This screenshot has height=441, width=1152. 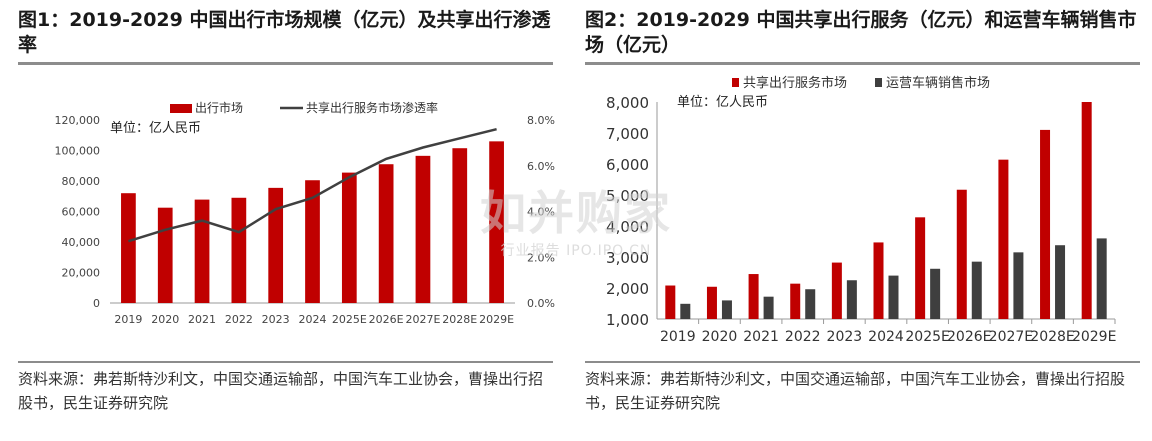 What do you see at coordinates (81, 212) in the screenshot?
I see `y-left-tick-label: 60,000` at bounding box center [81, 212].